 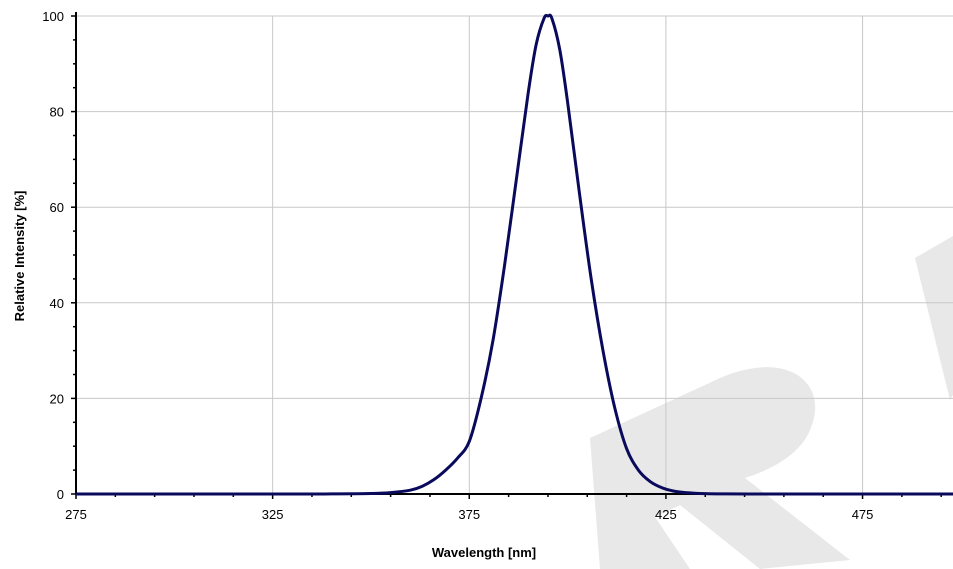 What do you see at coordinates (469, 514) in the screenshot?
I see `x-tick-label: 375` at bounding box center [469, 514].